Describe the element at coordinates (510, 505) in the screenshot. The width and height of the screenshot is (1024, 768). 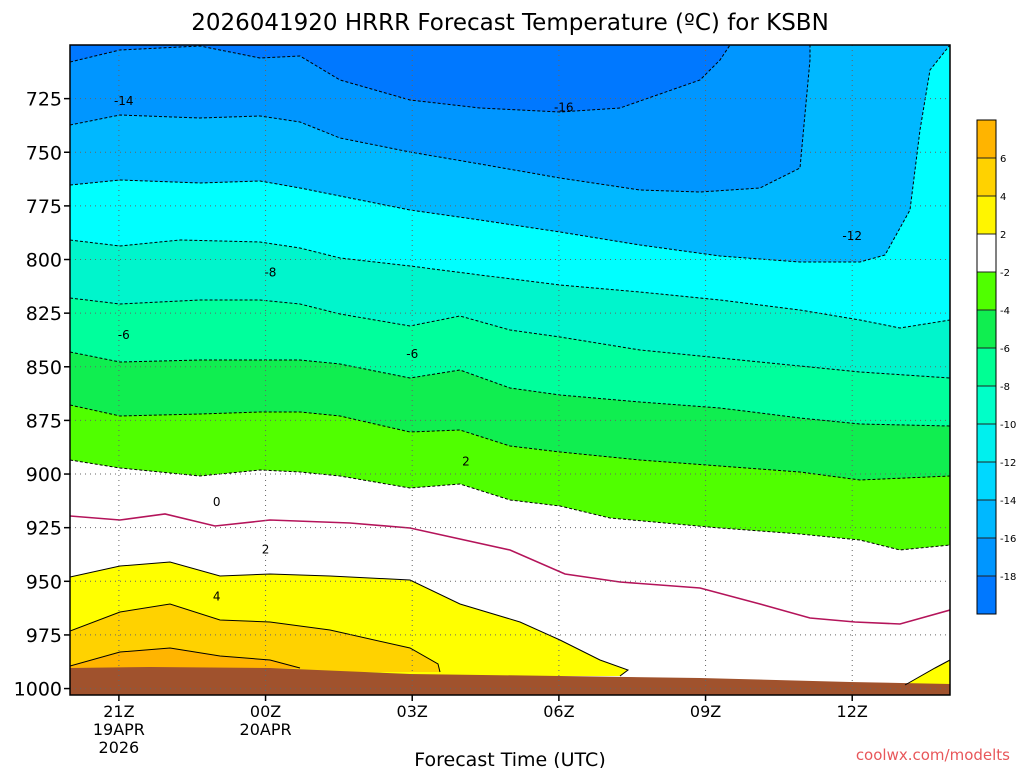
I see `contour-minus2` at that location.